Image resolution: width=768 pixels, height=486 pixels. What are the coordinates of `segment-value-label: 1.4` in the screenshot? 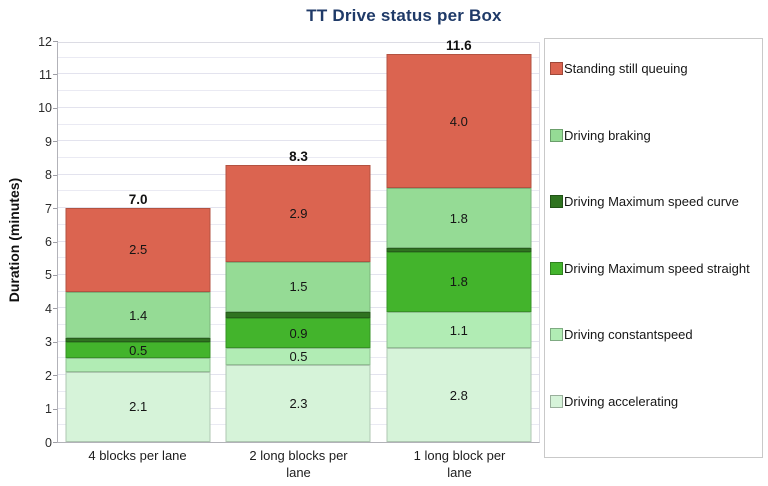 It's located at (138, 315).